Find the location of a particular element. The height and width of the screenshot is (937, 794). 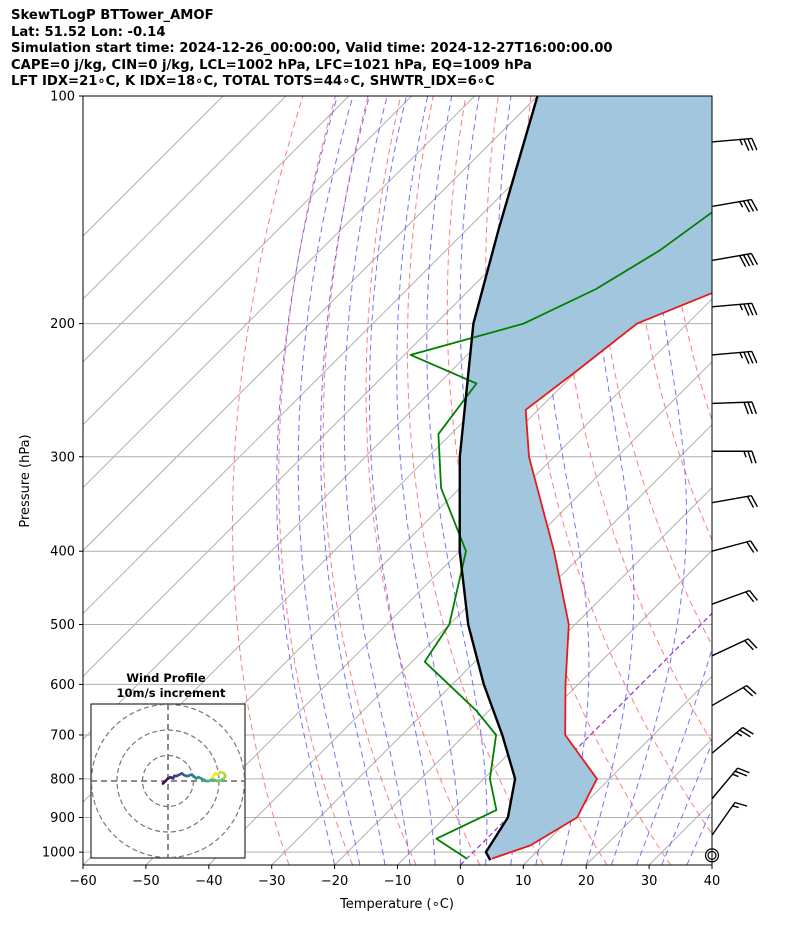

wind-barbs is located at coordinates (731, 500).